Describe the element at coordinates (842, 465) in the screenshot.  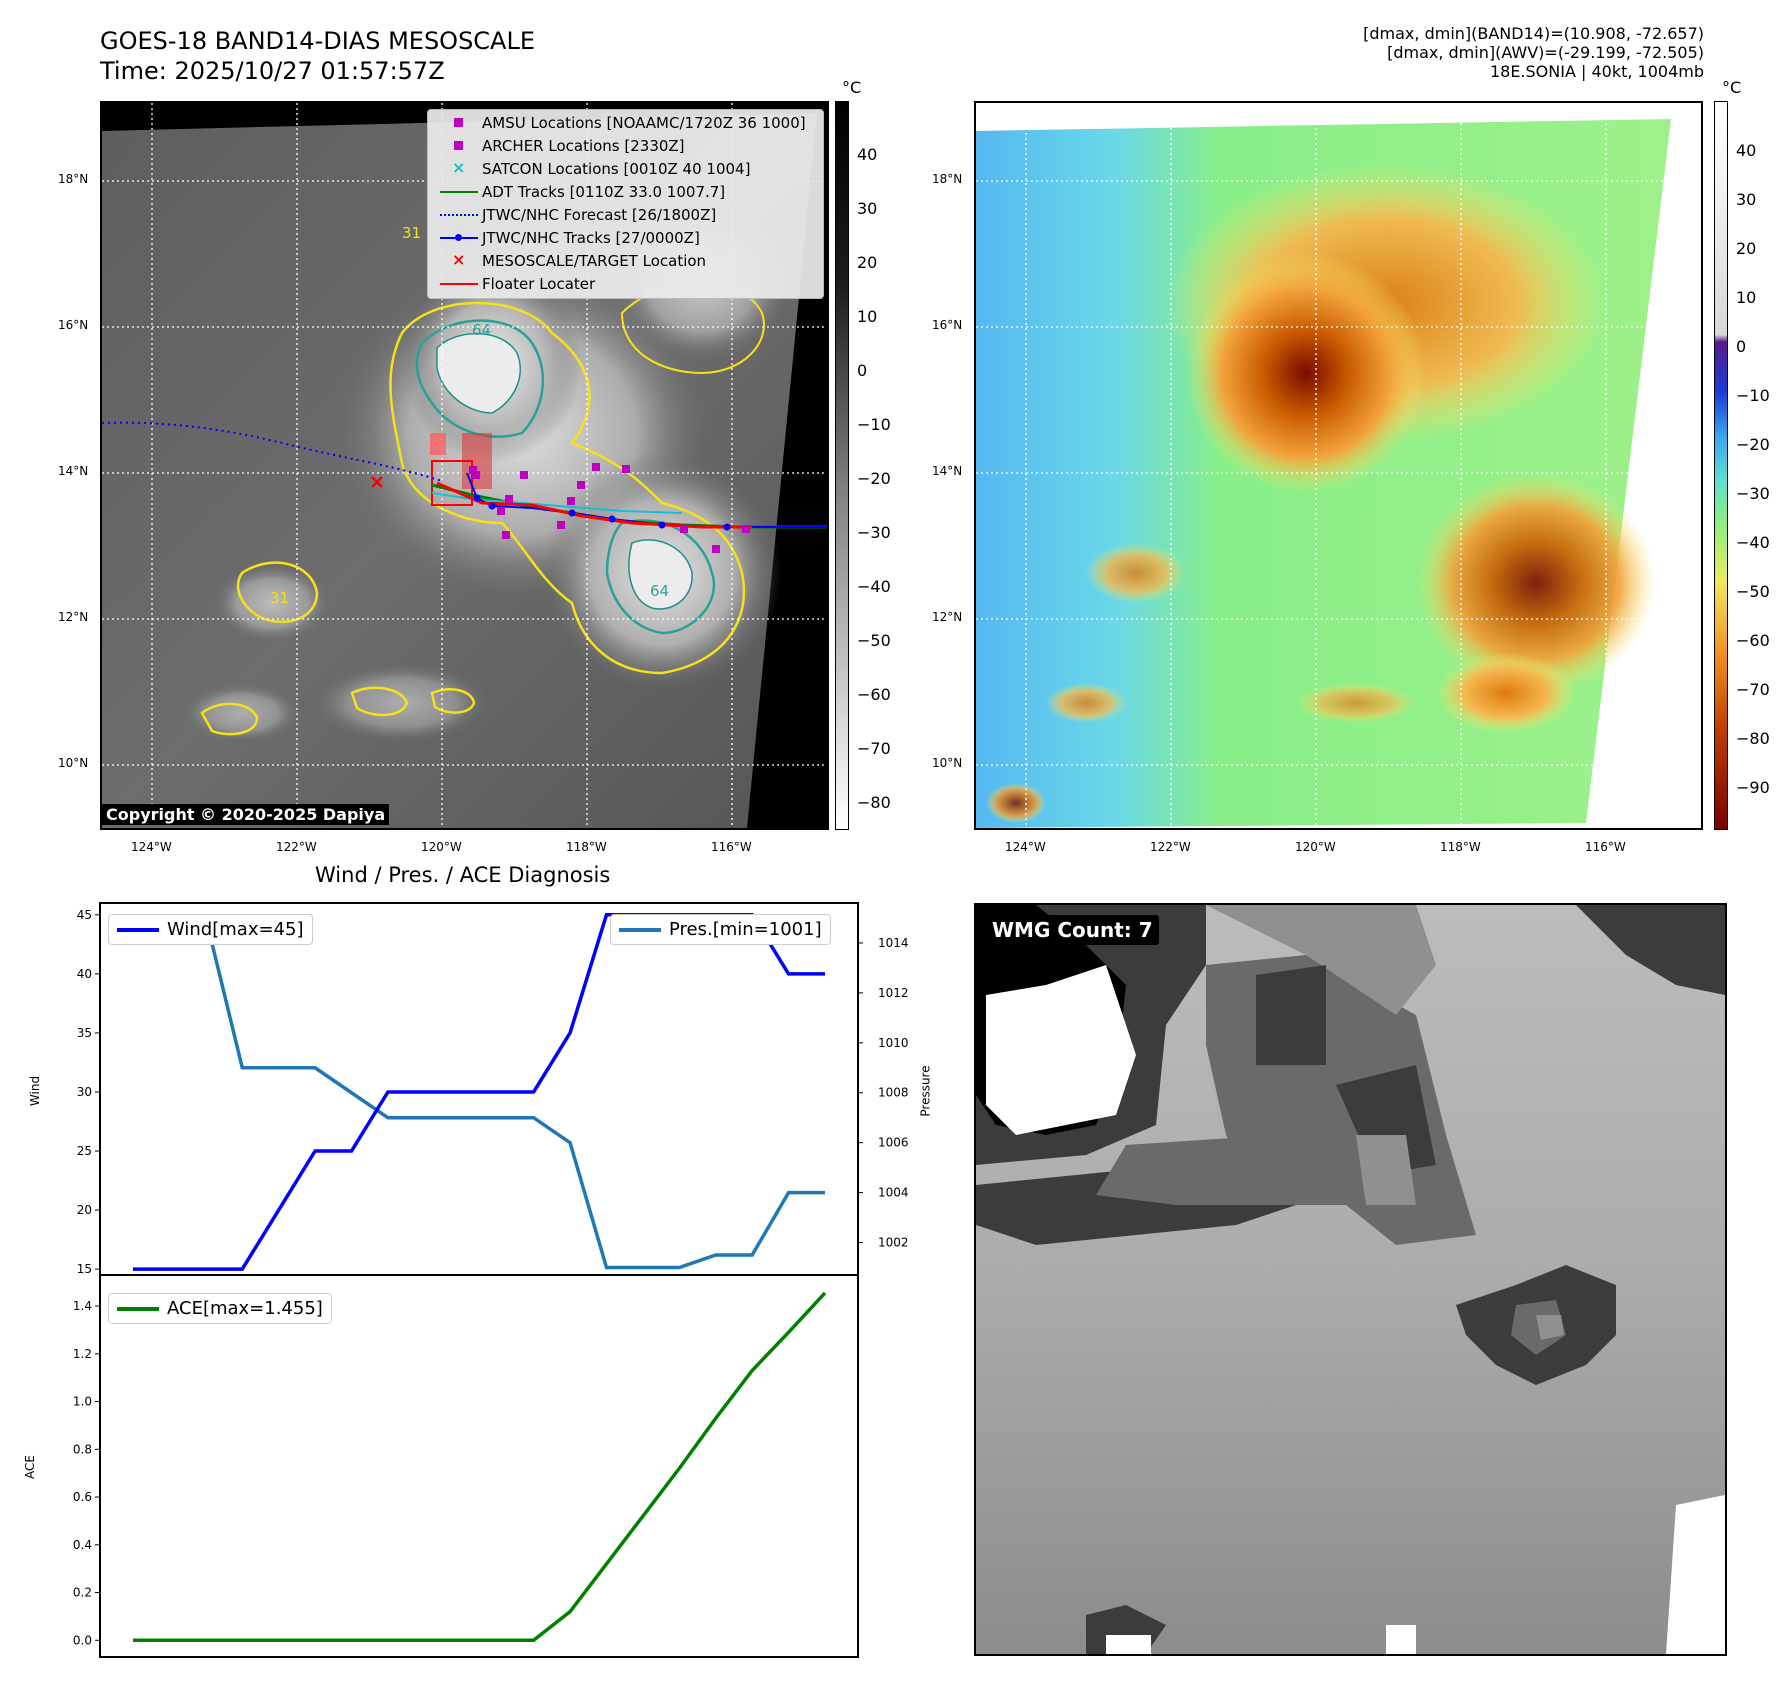
I see `gray-colorbar` at that location.